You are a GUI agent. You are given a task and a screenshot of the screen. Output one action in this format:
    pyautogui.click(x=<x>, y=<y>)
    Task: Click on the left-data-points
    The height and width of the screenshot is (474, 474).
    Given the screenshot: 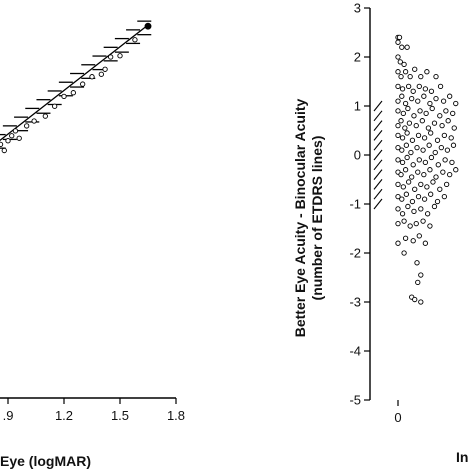 What is the action you would take?
    pyautogui.click(x=76, y=88)
    